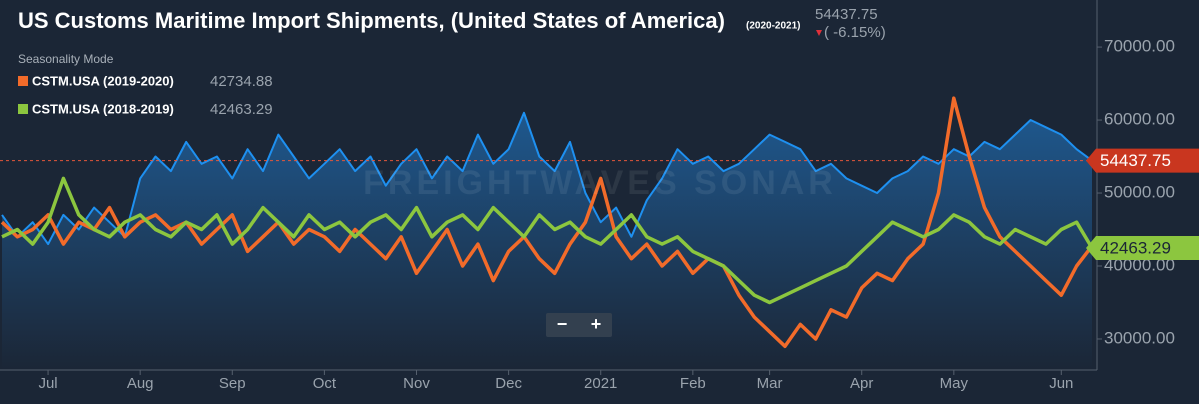 The image size is (1199, 404). What do you see at coordinates (103, 108) in the screenshot?
I see `legend-label: CSTM.USA (2018-2019)` at bounding box center [103, 108].